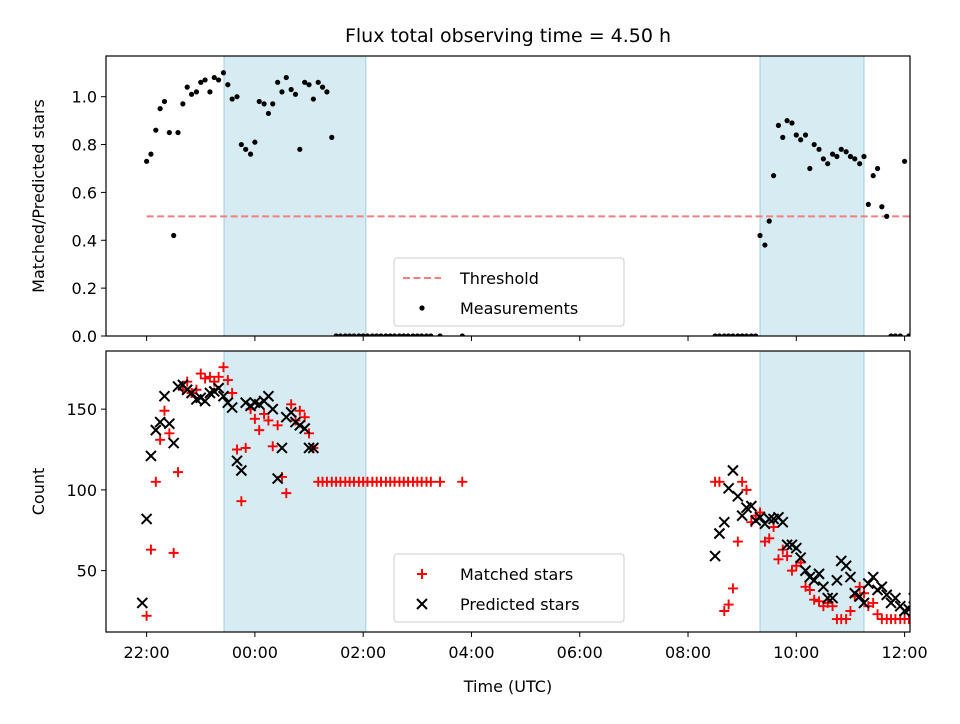 This screenshot has width=960, height=724. I want to click on legend-2: Matched stars Predicted stars, so click(509, 588).